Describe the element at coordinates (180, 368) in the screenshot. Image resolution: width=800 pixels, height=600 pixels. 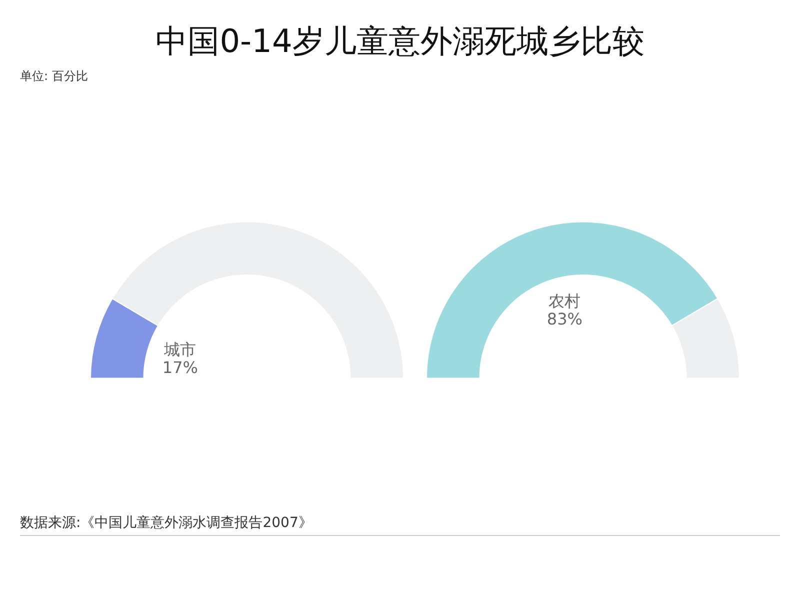
I see `data-label: 17%` at that location.